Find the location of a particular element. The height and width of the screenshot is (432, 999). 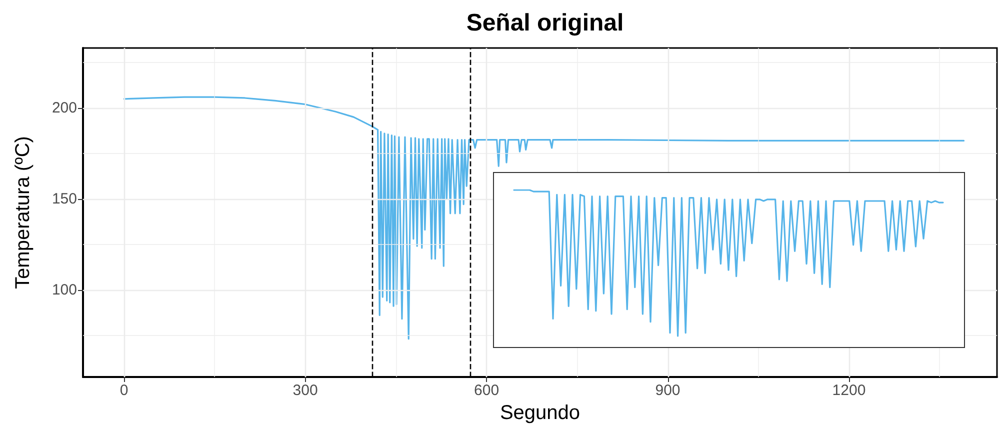

x-tick-label: 0 is located at coordinates (124, 390).